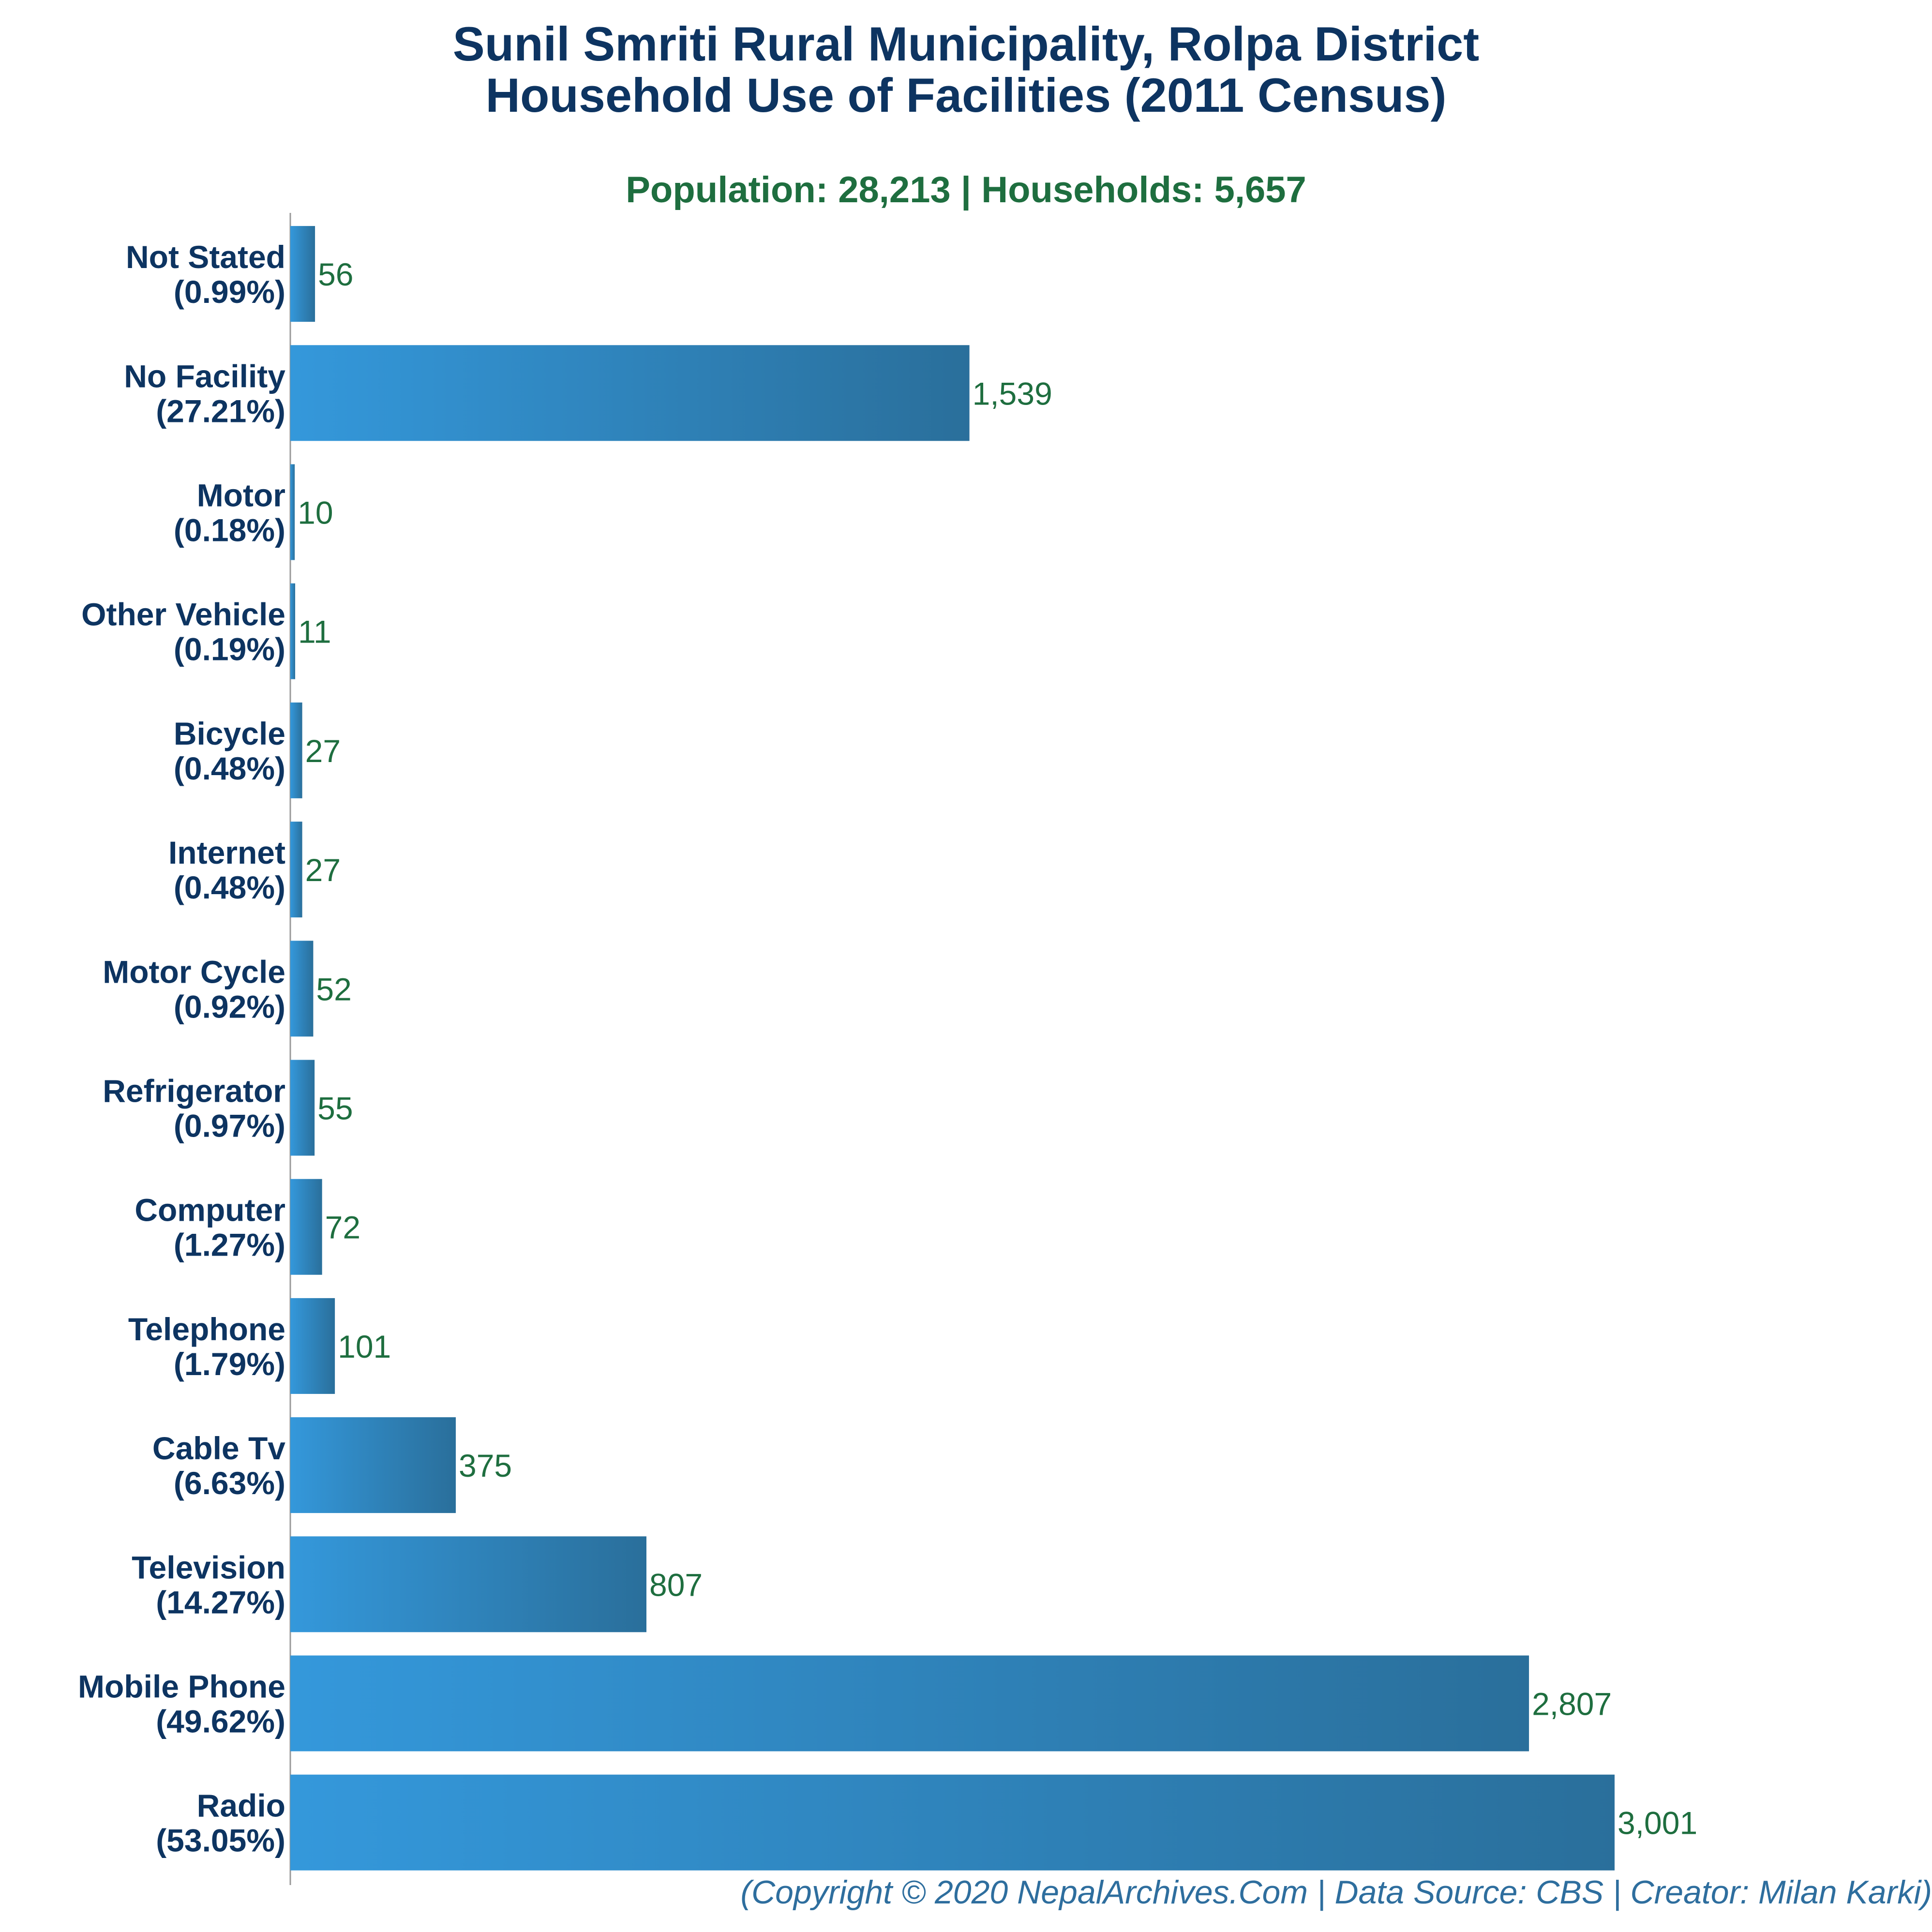 Image resolution: width=1932 pixels, height=1932 pixels. Describe the element at coordinates (220, 411) in the screenshot. I see `percent-label-no-facility: (27.21%)` at that location.